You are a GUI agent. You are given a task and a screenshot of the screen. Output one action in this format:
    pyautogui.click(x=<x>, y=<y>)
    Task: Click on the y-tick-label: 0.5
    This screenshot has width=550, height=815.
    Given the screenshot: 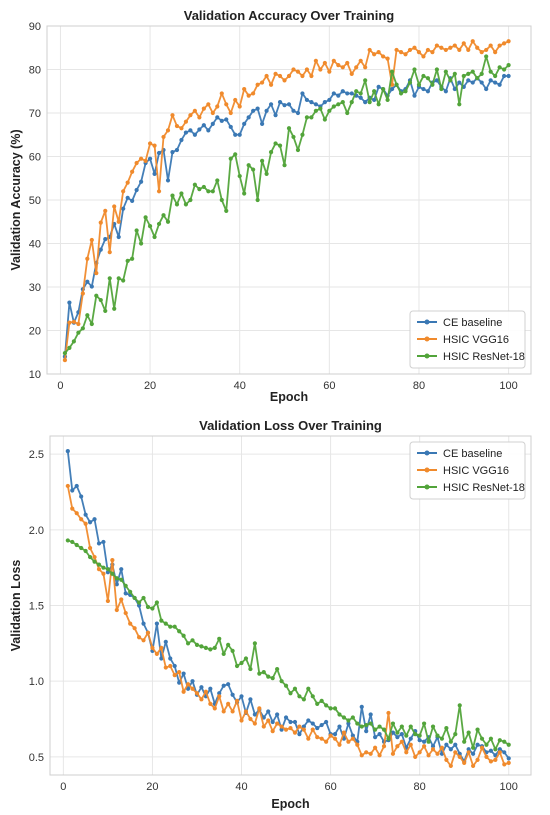 What is the action you would take?
    pyautogui.click(x=36, y=758)
    